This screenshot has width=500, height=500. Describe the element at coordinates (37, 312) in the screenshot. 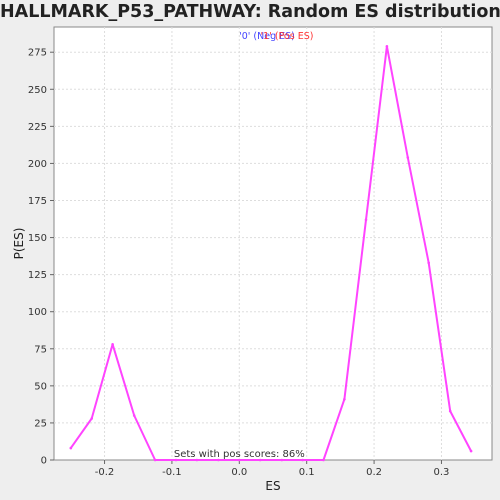

I see `y-tick-label: 100` at that location.